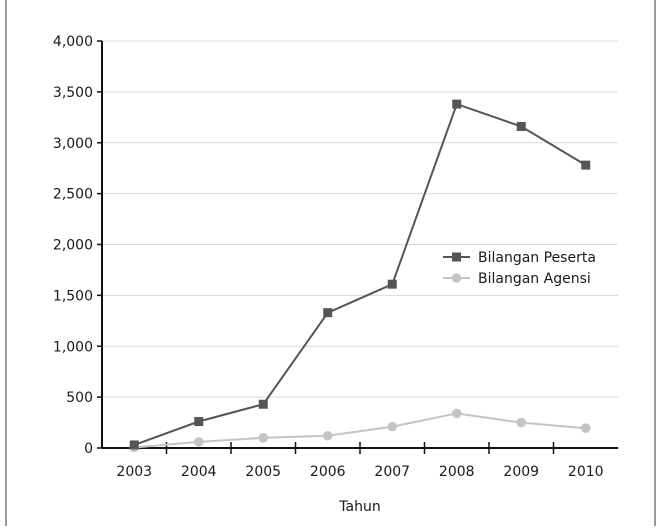  I want to click on x-axis-title: Tahun, so click(359, 507).